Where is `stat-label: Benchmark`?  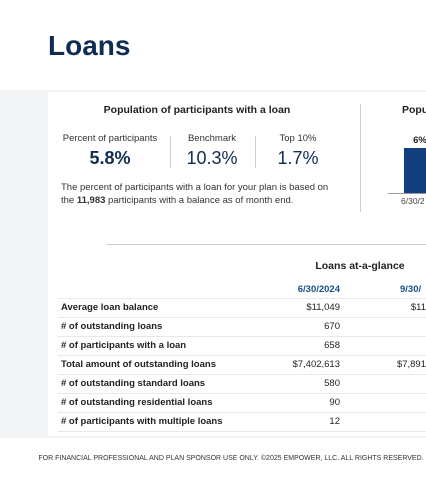 stat-label: Benchmark is located at coordinates (212, 138).